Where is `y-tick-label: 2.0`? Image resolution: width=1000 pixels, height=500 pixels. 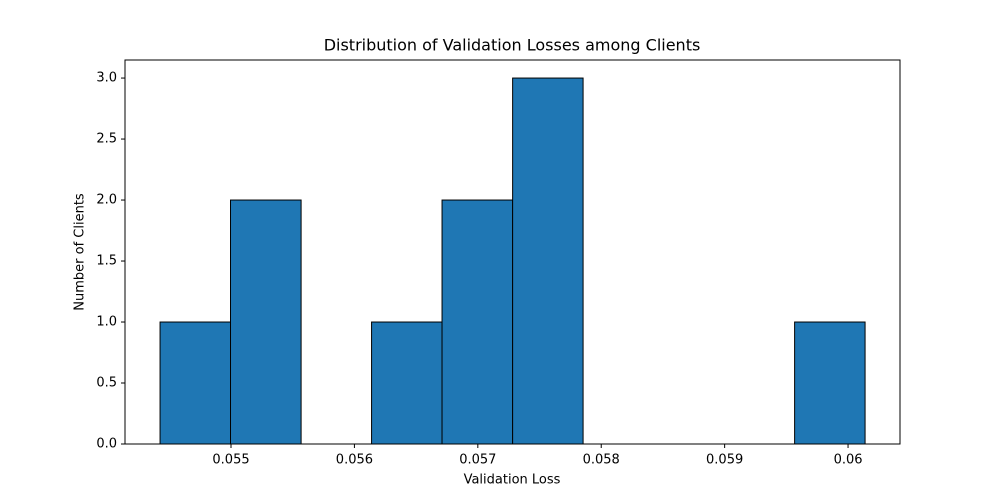
y-tick-label: 2.0 is located at coordinates (106, 200).